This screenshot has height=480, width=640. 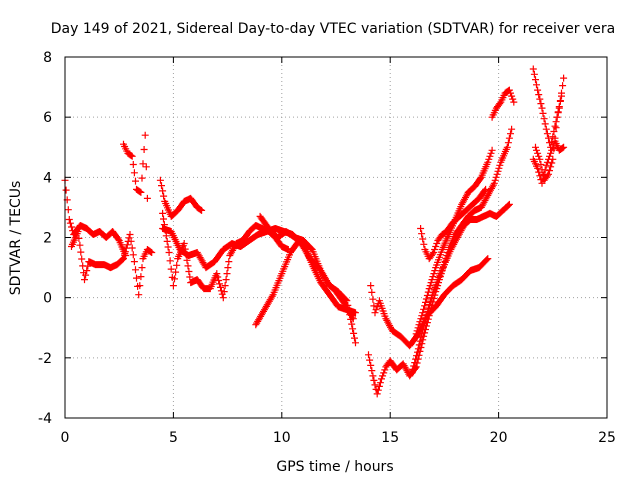 What do you see at coordinates (334, 467) in the screenshot?
I see `x-axis-label: GPS time / hours` at bounding box center [334, 467].